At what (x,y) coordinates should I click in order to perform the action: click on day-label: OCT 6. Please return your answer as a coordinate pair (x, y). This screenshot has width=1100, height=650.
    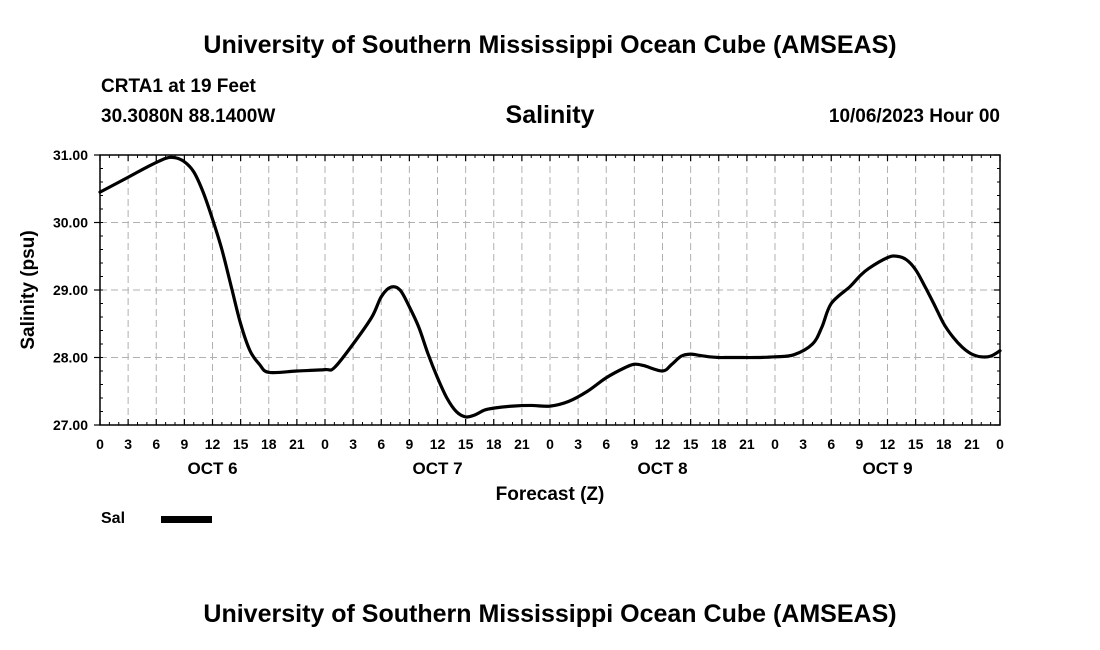
    Looking at the image, I should click on (212, 468).